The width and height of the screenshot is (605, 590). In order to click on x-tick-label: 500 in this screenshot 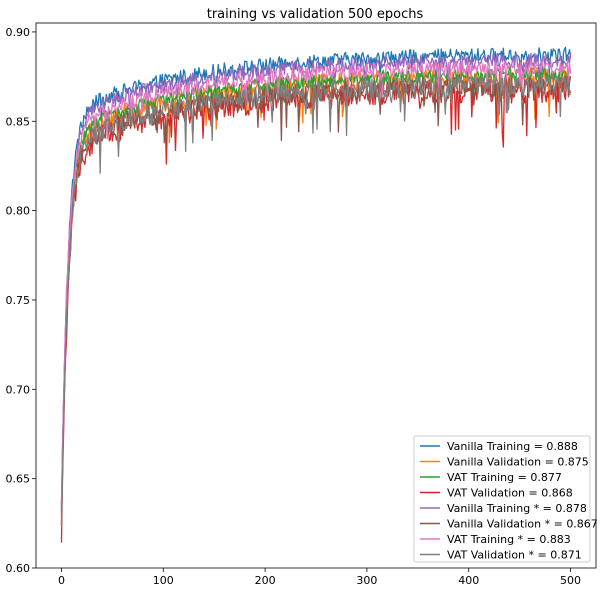, I will do `click(570, 580)`.